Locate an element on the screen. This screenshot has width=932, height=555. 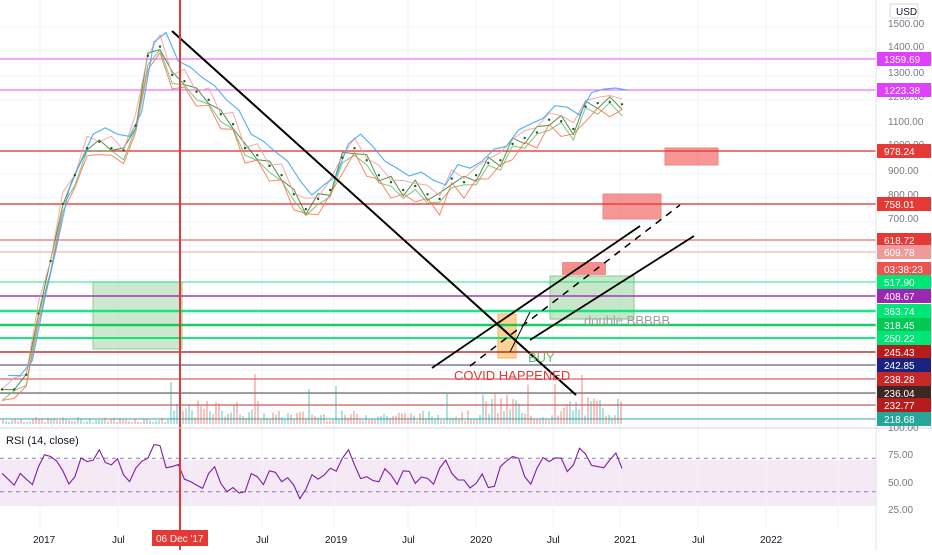
price-tick-1500: 1500.00 is located at coordinates (906, 24).